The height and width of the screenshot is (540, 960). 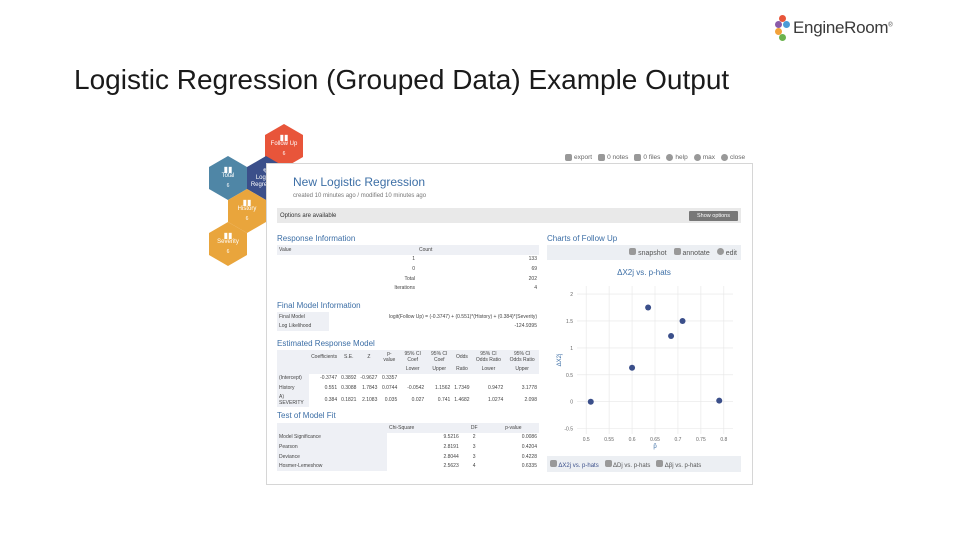 What do you see at coordinates (408, 428) in the screenshot?
I see `table-header-row: Chi-Square DF p-value` at bounding box center [408, 428].